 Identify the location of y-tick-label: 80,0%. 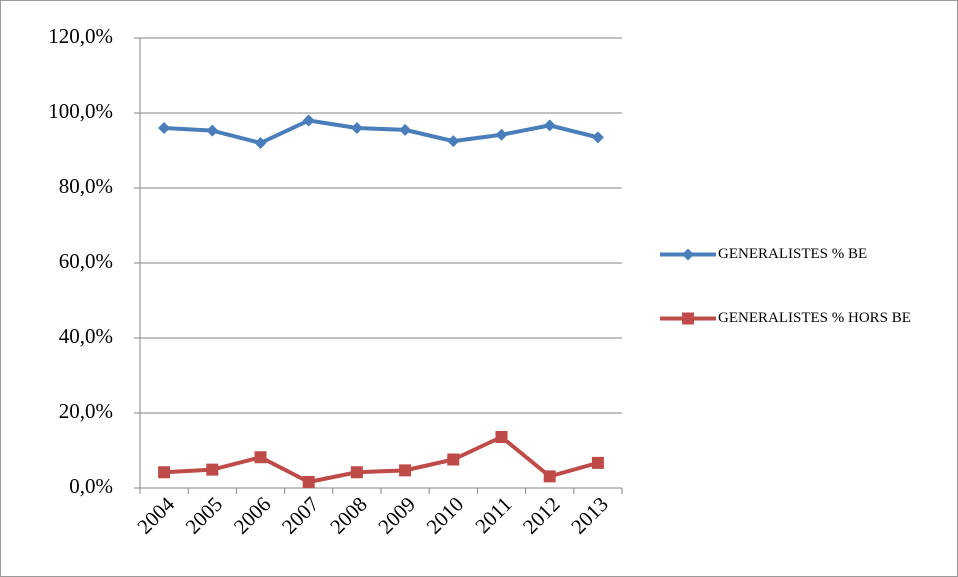
(86, 186).